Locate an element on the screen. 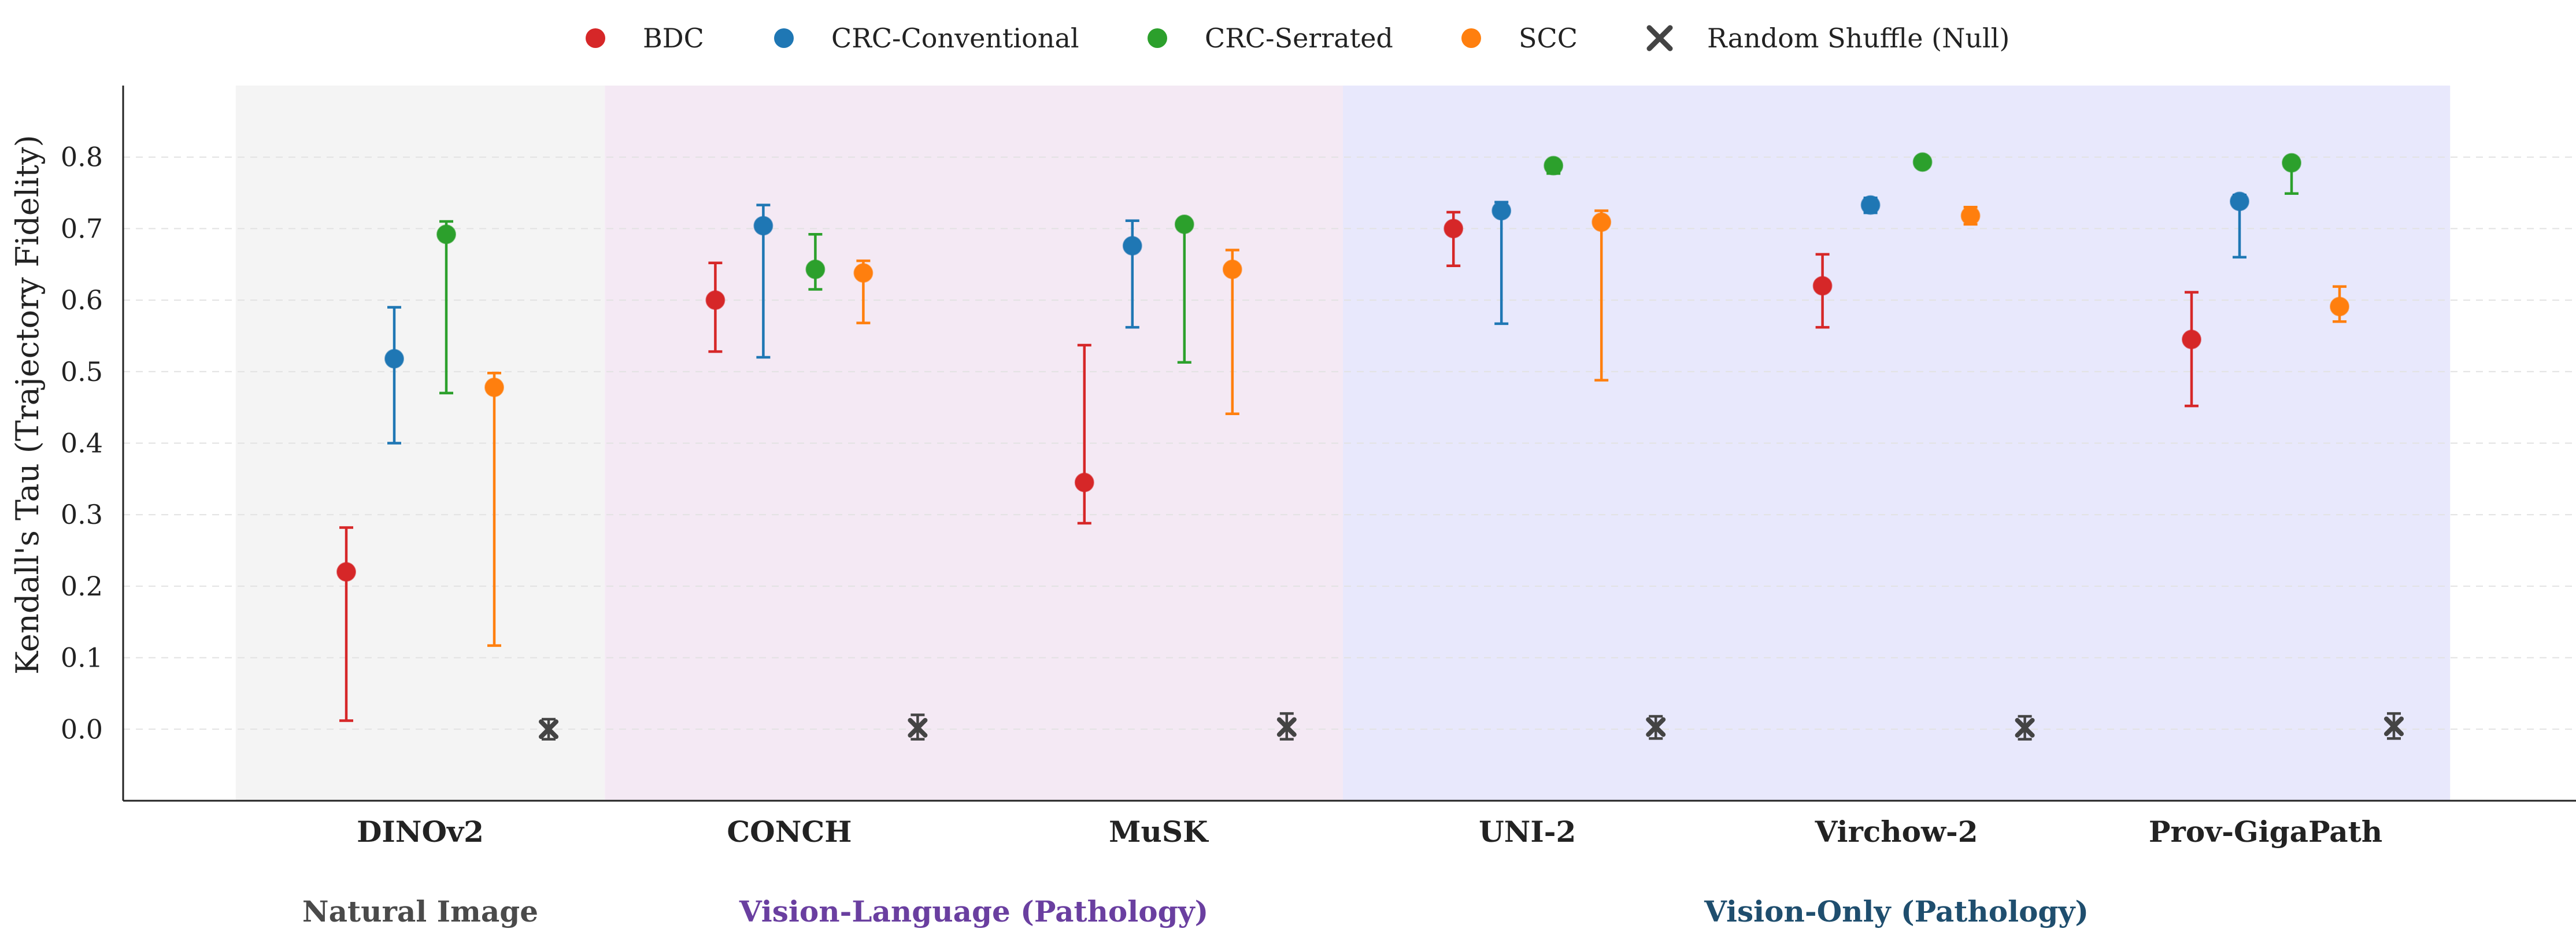 Image resolution: width=2576 pixels, height=947 pixels. legend-item: CRC-Conventional is located at coordinates (927, 38).